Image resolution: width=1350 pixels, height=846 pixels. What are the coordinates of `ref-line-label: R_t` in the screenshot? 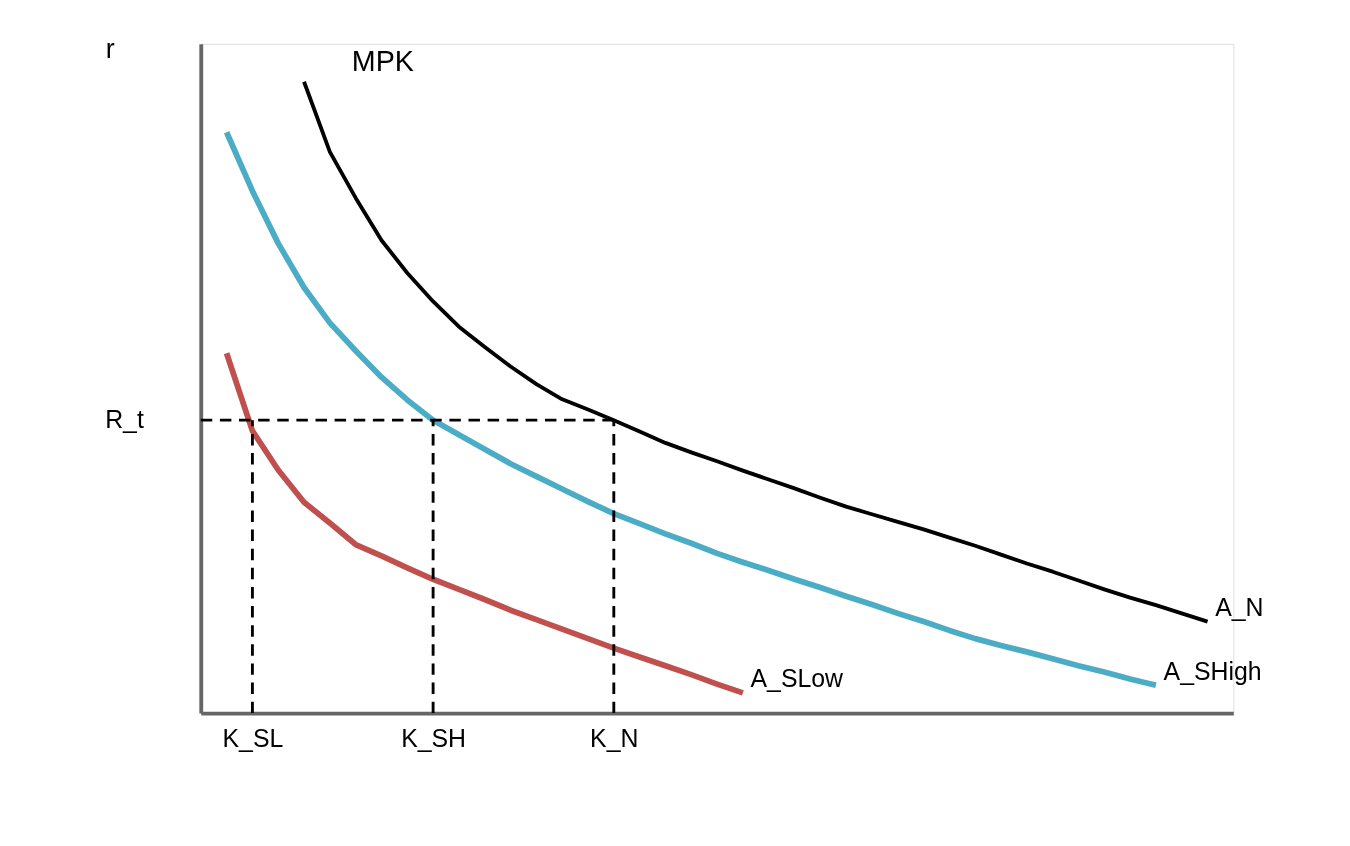 It's located at (124, 419).